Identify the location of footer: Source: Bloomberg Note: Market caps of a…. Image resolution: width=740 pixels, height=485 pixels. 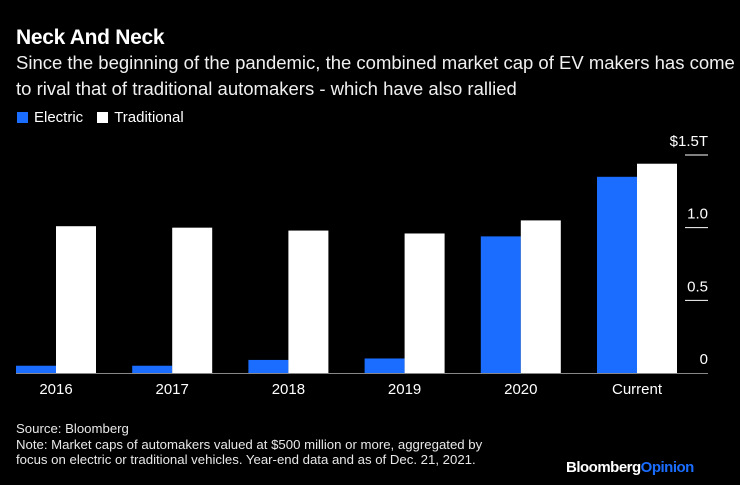
(249, 444).